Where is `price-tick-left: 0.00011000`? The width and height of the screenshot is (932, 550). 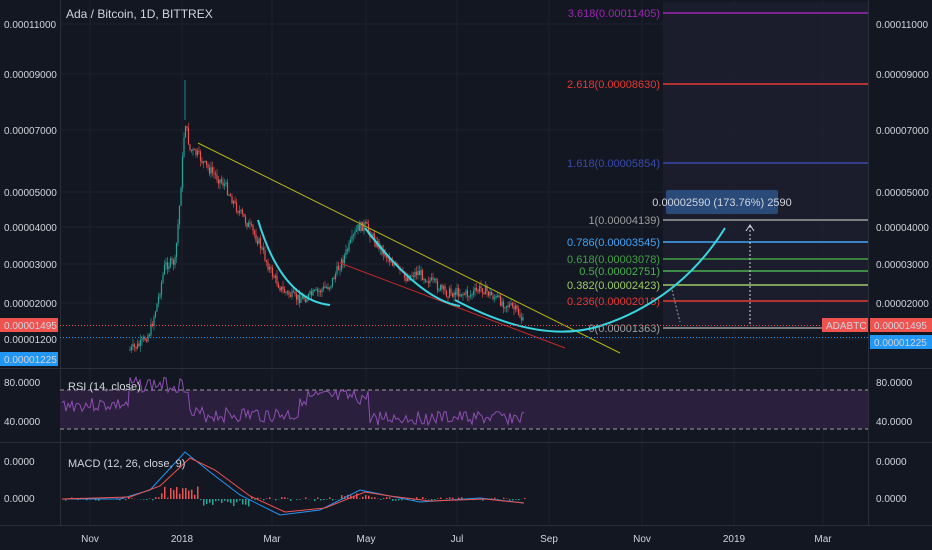 price-tick-left: 0.00011000 is located at coordinates (30, 25).